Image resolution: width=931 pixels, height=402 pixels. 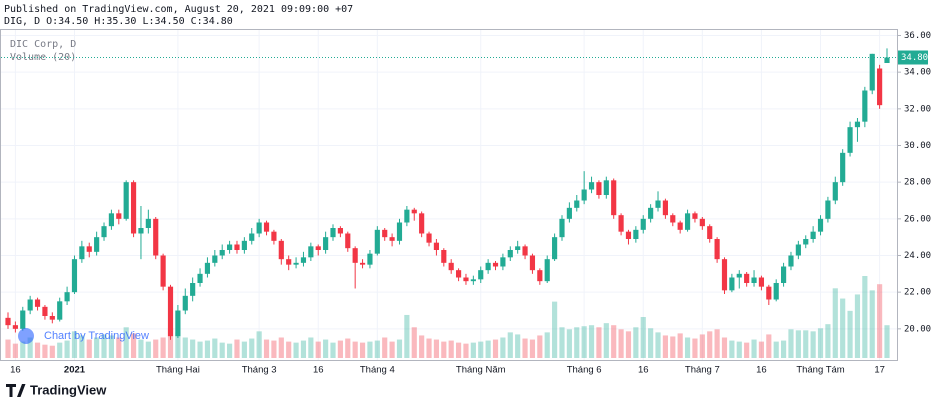 What do you see at coordinates (917, 256) in the screenshot?
I see `y-tick-label: 24.00` at bounding box center [917, 256].